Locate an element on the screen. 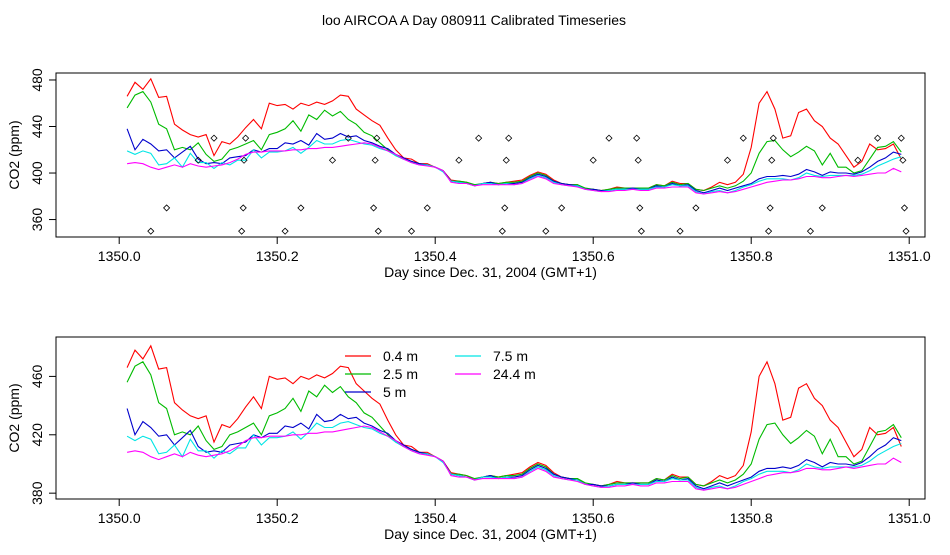 This screenshot has width=950, height=555. y-tick-label: 480 is located at coordinates (37, 80).